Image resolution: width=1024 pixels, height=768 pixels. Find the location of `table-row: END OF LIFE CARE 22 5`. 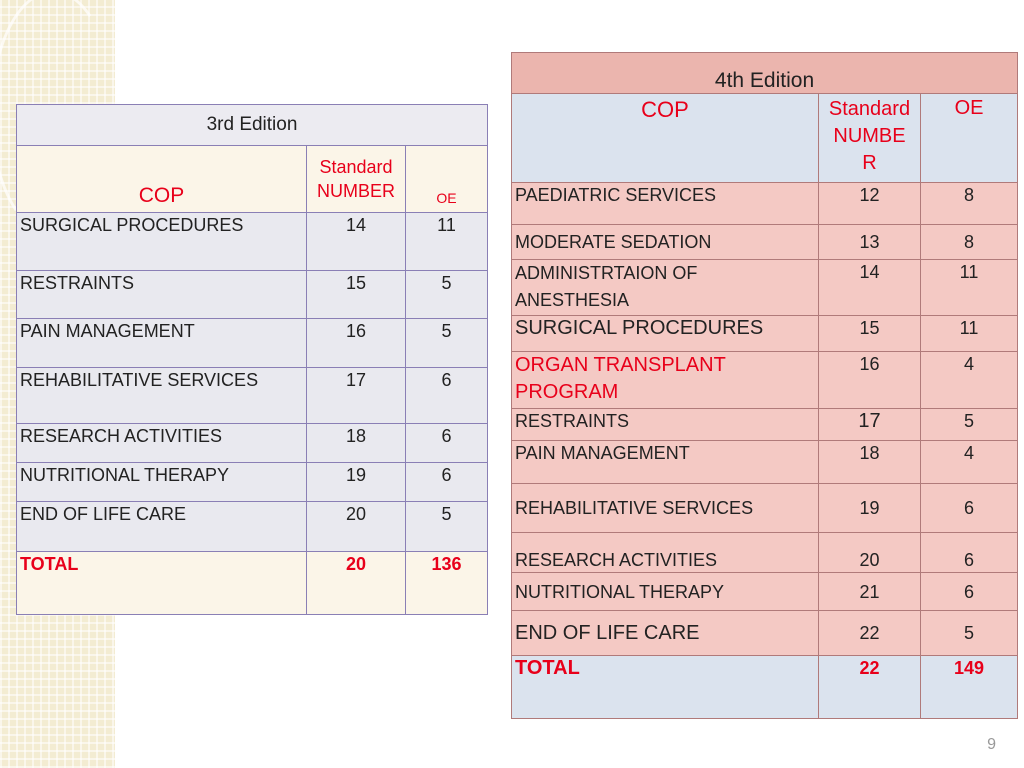

table-row: END OF LIFE CARE 22 5 is located at coordinates (765, 633).